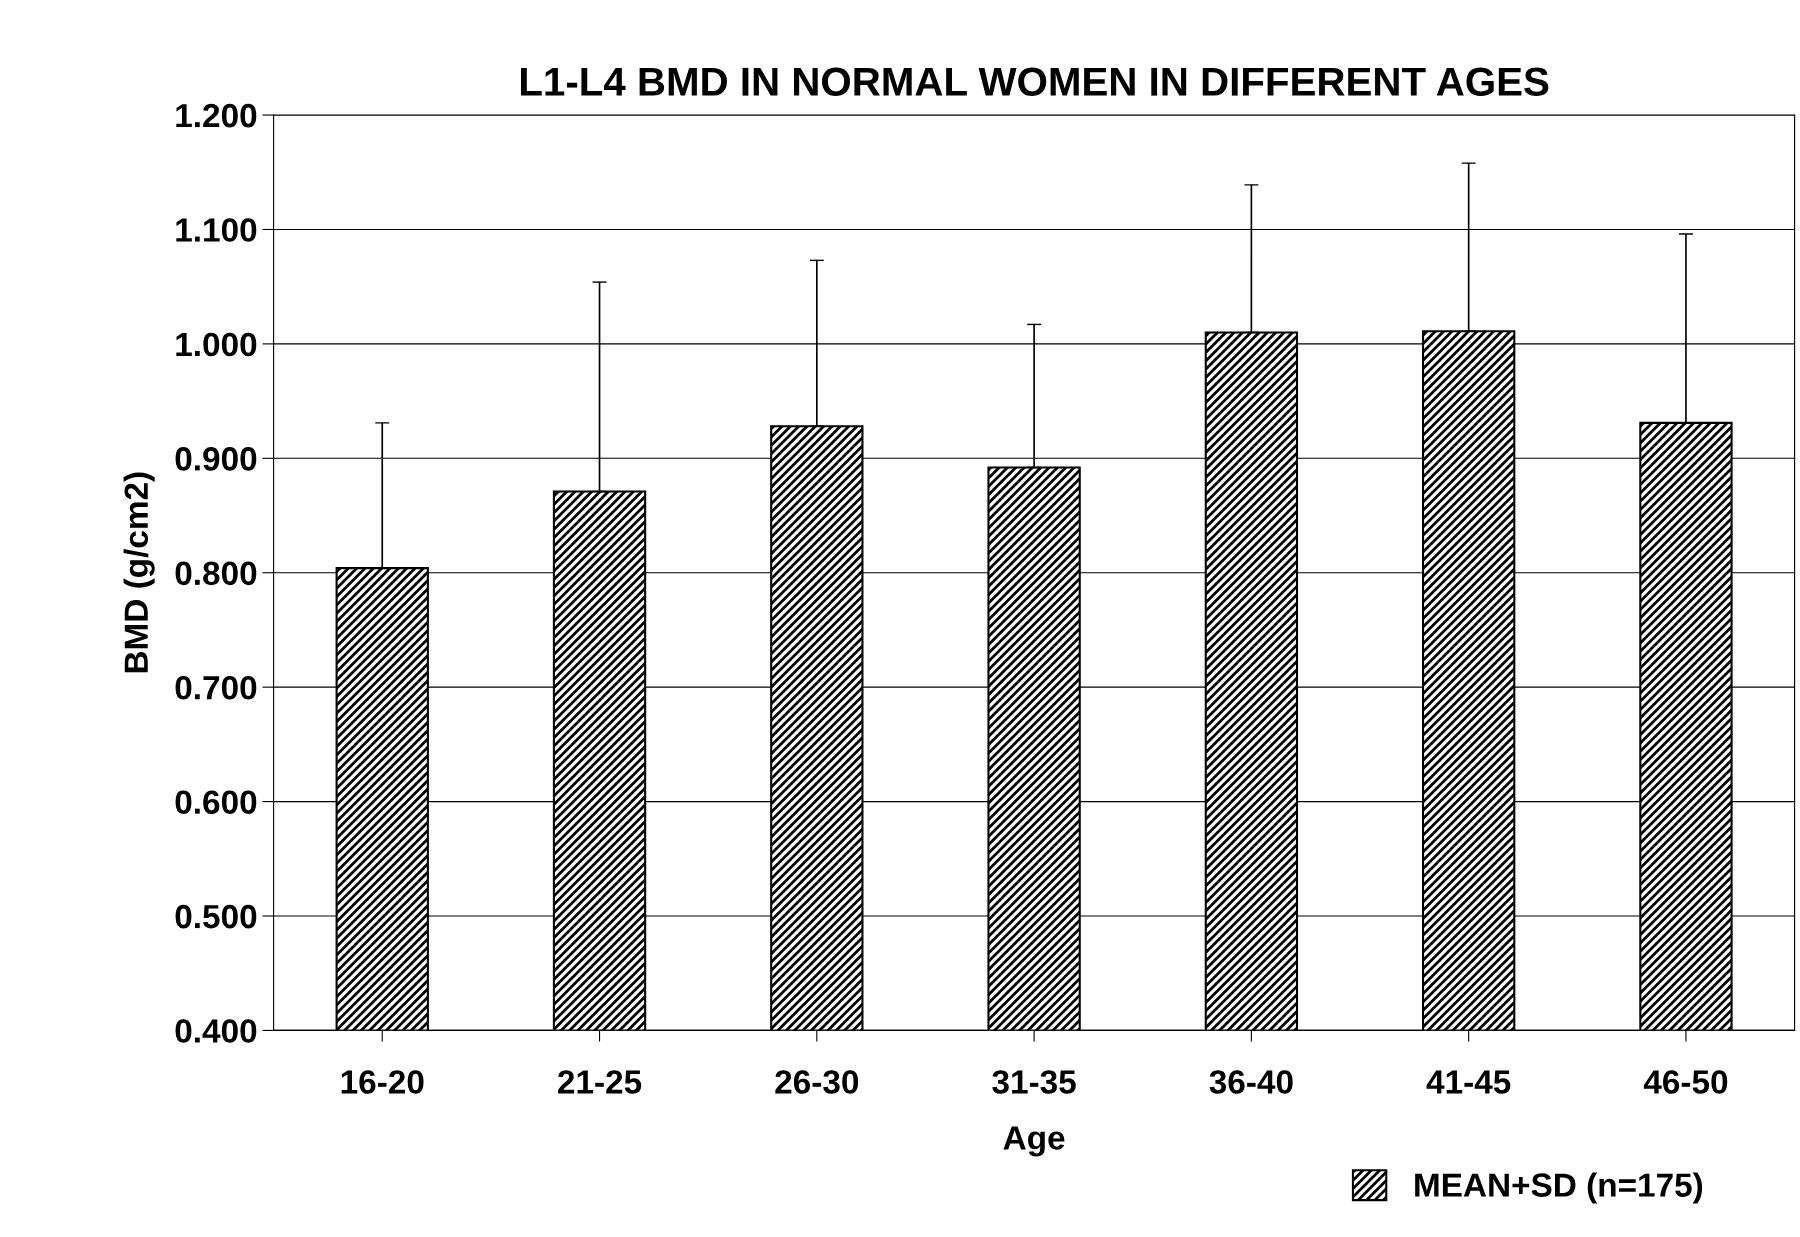  What do you see at coordinates (216, 687) in the screenshot?
I see `y-tick-label: 0.700` at bounding box center [216, 687].